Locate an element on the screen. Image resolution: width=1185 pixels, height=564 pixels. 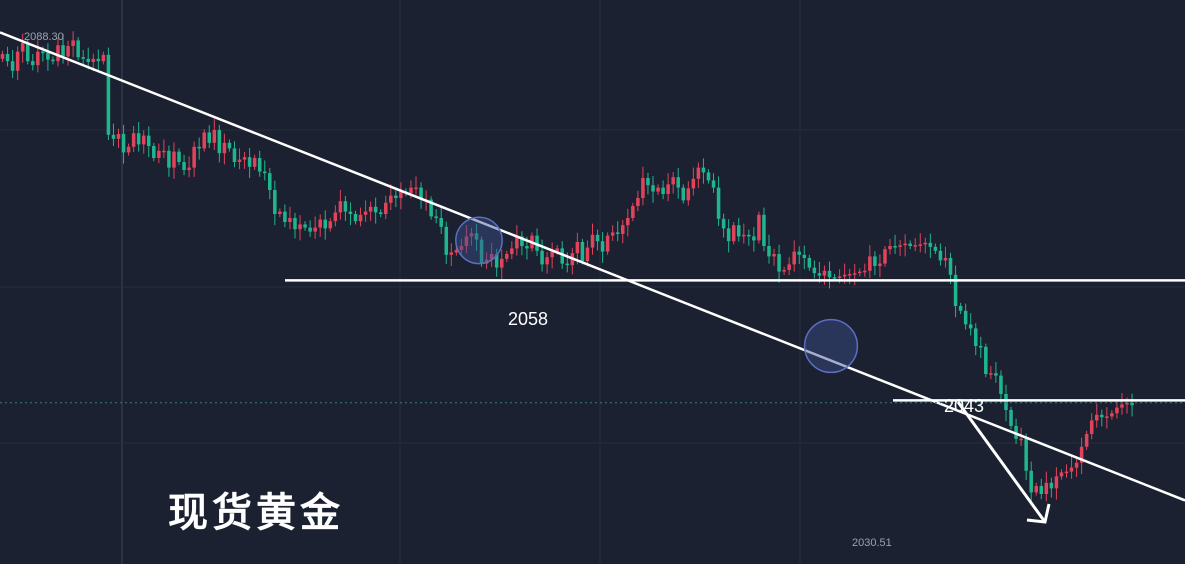
projection-arrow-head is located at coordinates (1038, 513).